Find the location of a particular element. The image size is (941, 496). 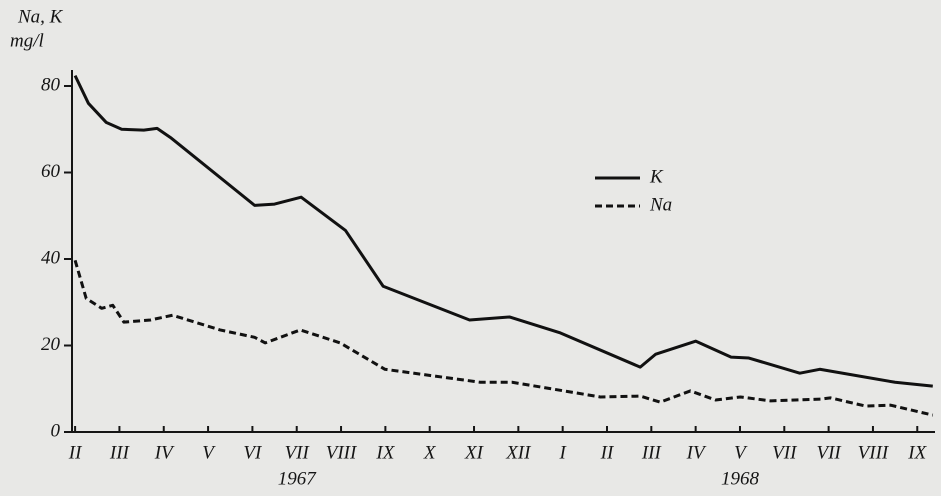

y-axis-label: Na, K is located at coordinates (40, 16).